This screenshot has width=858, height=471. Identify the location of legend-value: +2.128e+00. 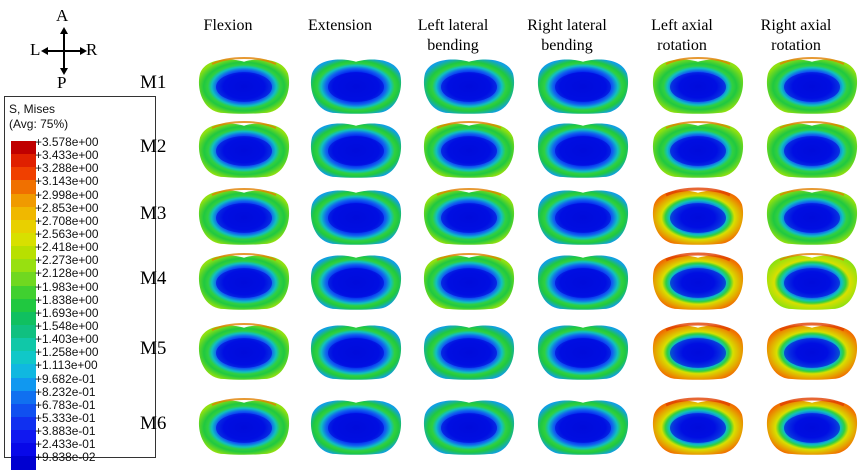
(67, 273).